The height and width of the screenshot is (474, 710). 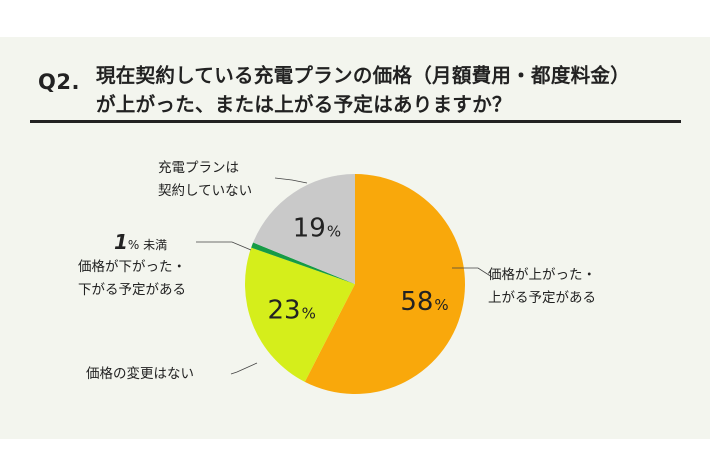 I want to click on pie-slice-no-contract, so click(x=304, y=229).